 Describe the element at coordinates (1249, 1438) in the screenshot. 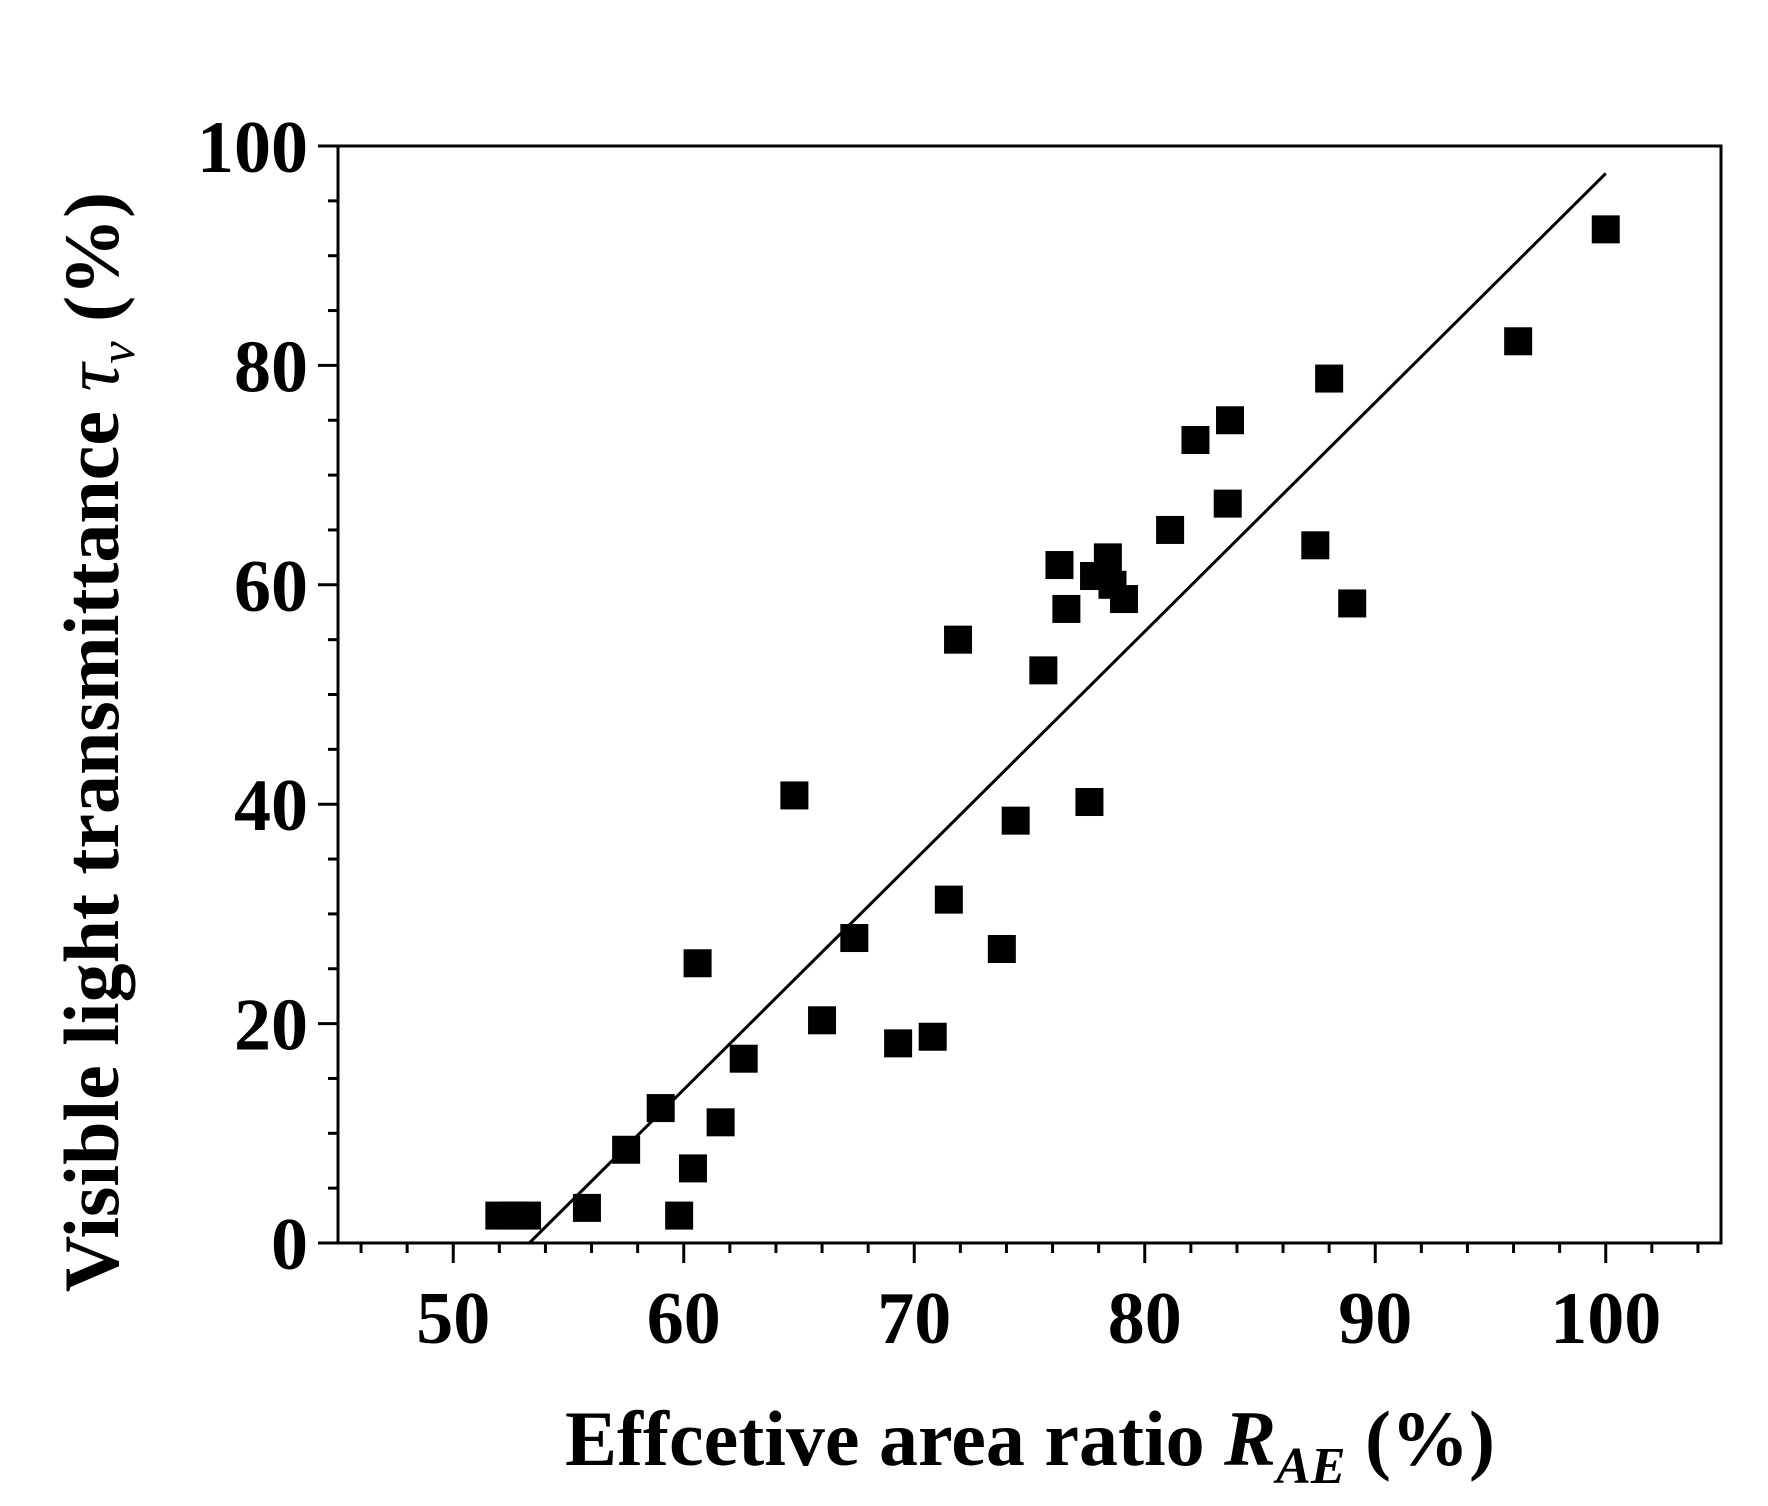

I see `x-axis-title-symbol: R` at that location.